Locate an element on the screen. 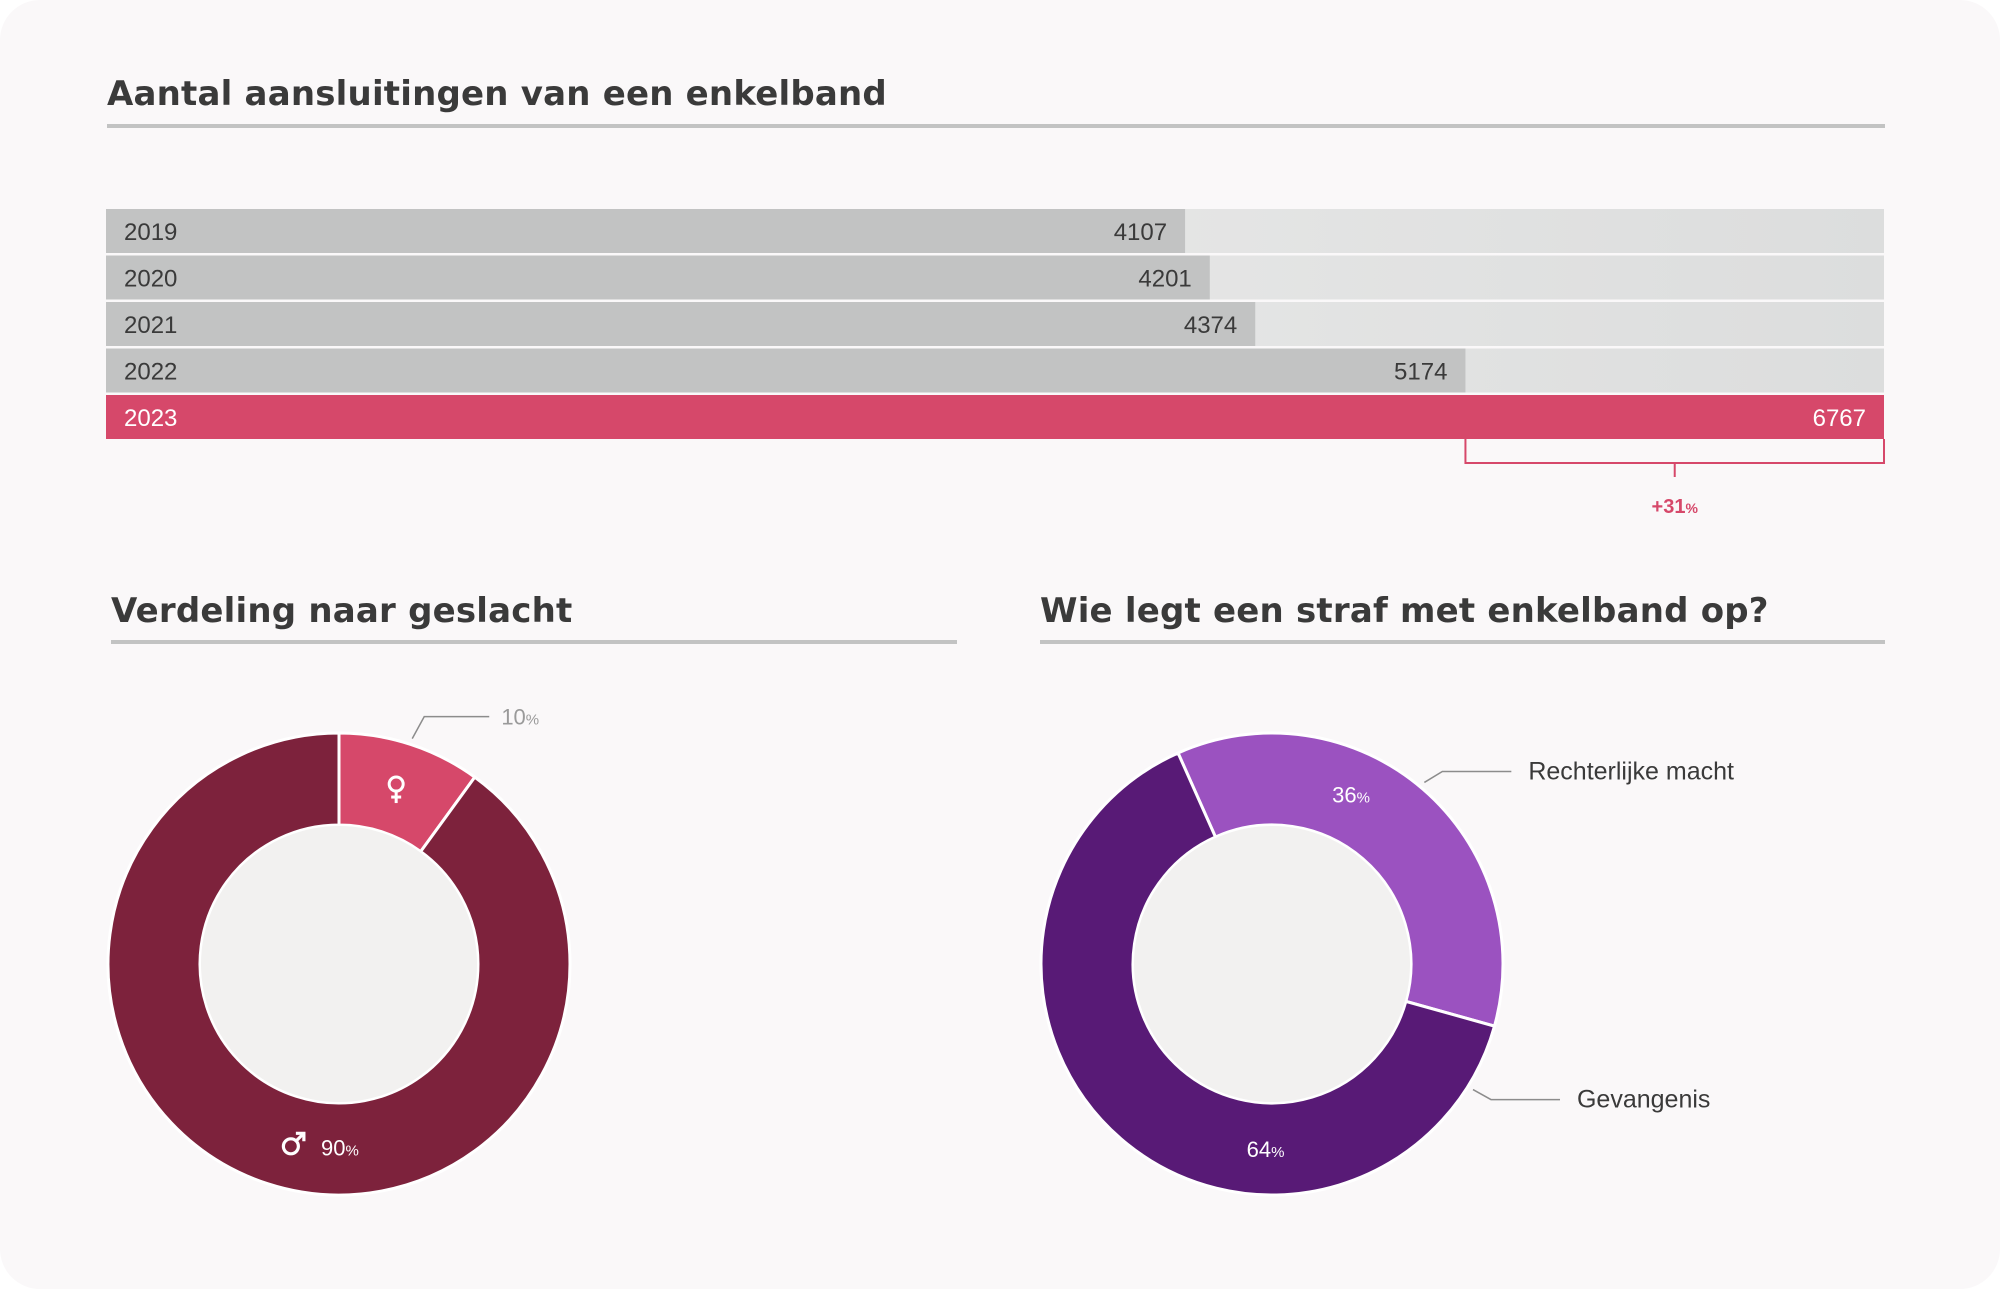 The image size is (2000, 1289). growth-bracket is located at coordinates (1674, 451).